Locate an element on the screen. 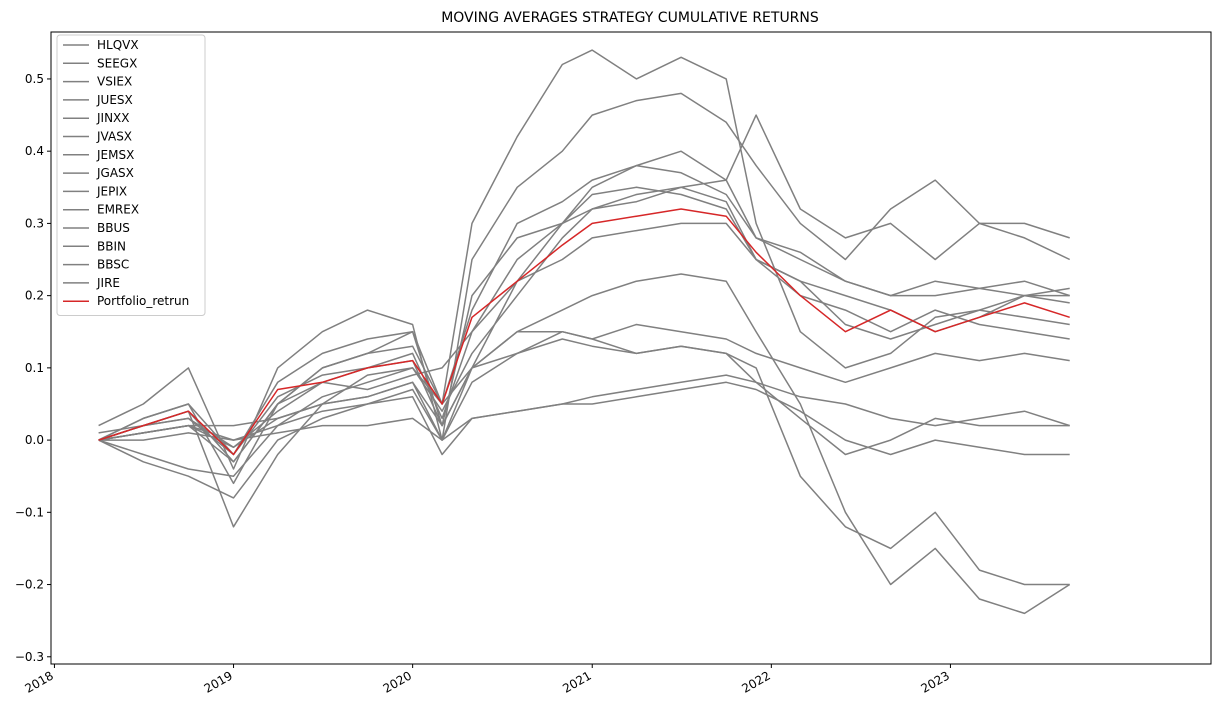  series-line-bbus is located at coordinates (584, 418).